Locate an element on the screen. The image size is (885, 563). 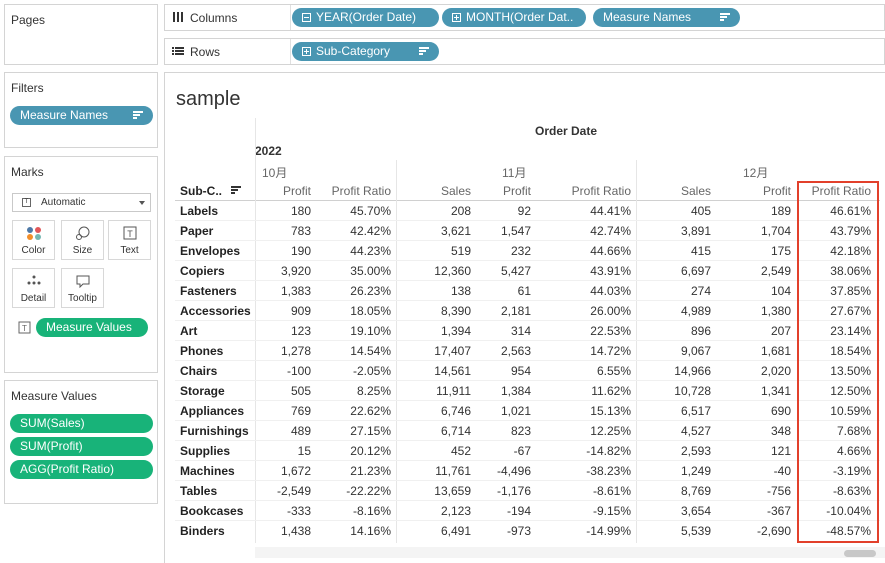
table-cell: 6,746 is located at coordinates (455, 411).